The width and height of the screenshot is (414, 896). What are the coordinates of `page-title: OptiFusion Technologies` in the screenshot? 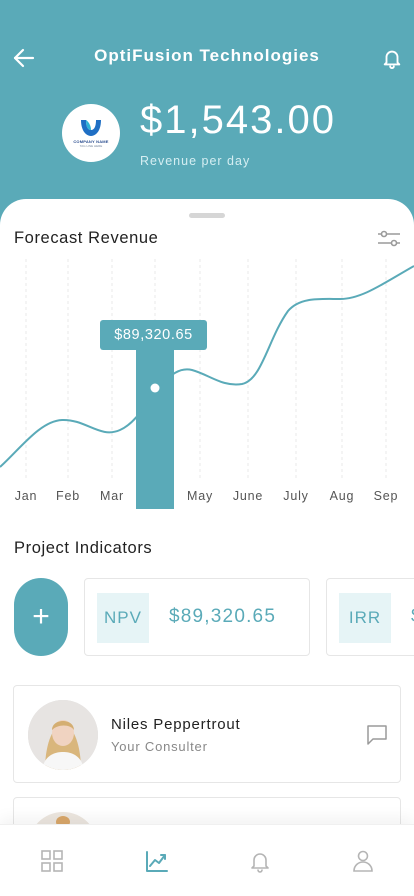 It's located at (207, 55).